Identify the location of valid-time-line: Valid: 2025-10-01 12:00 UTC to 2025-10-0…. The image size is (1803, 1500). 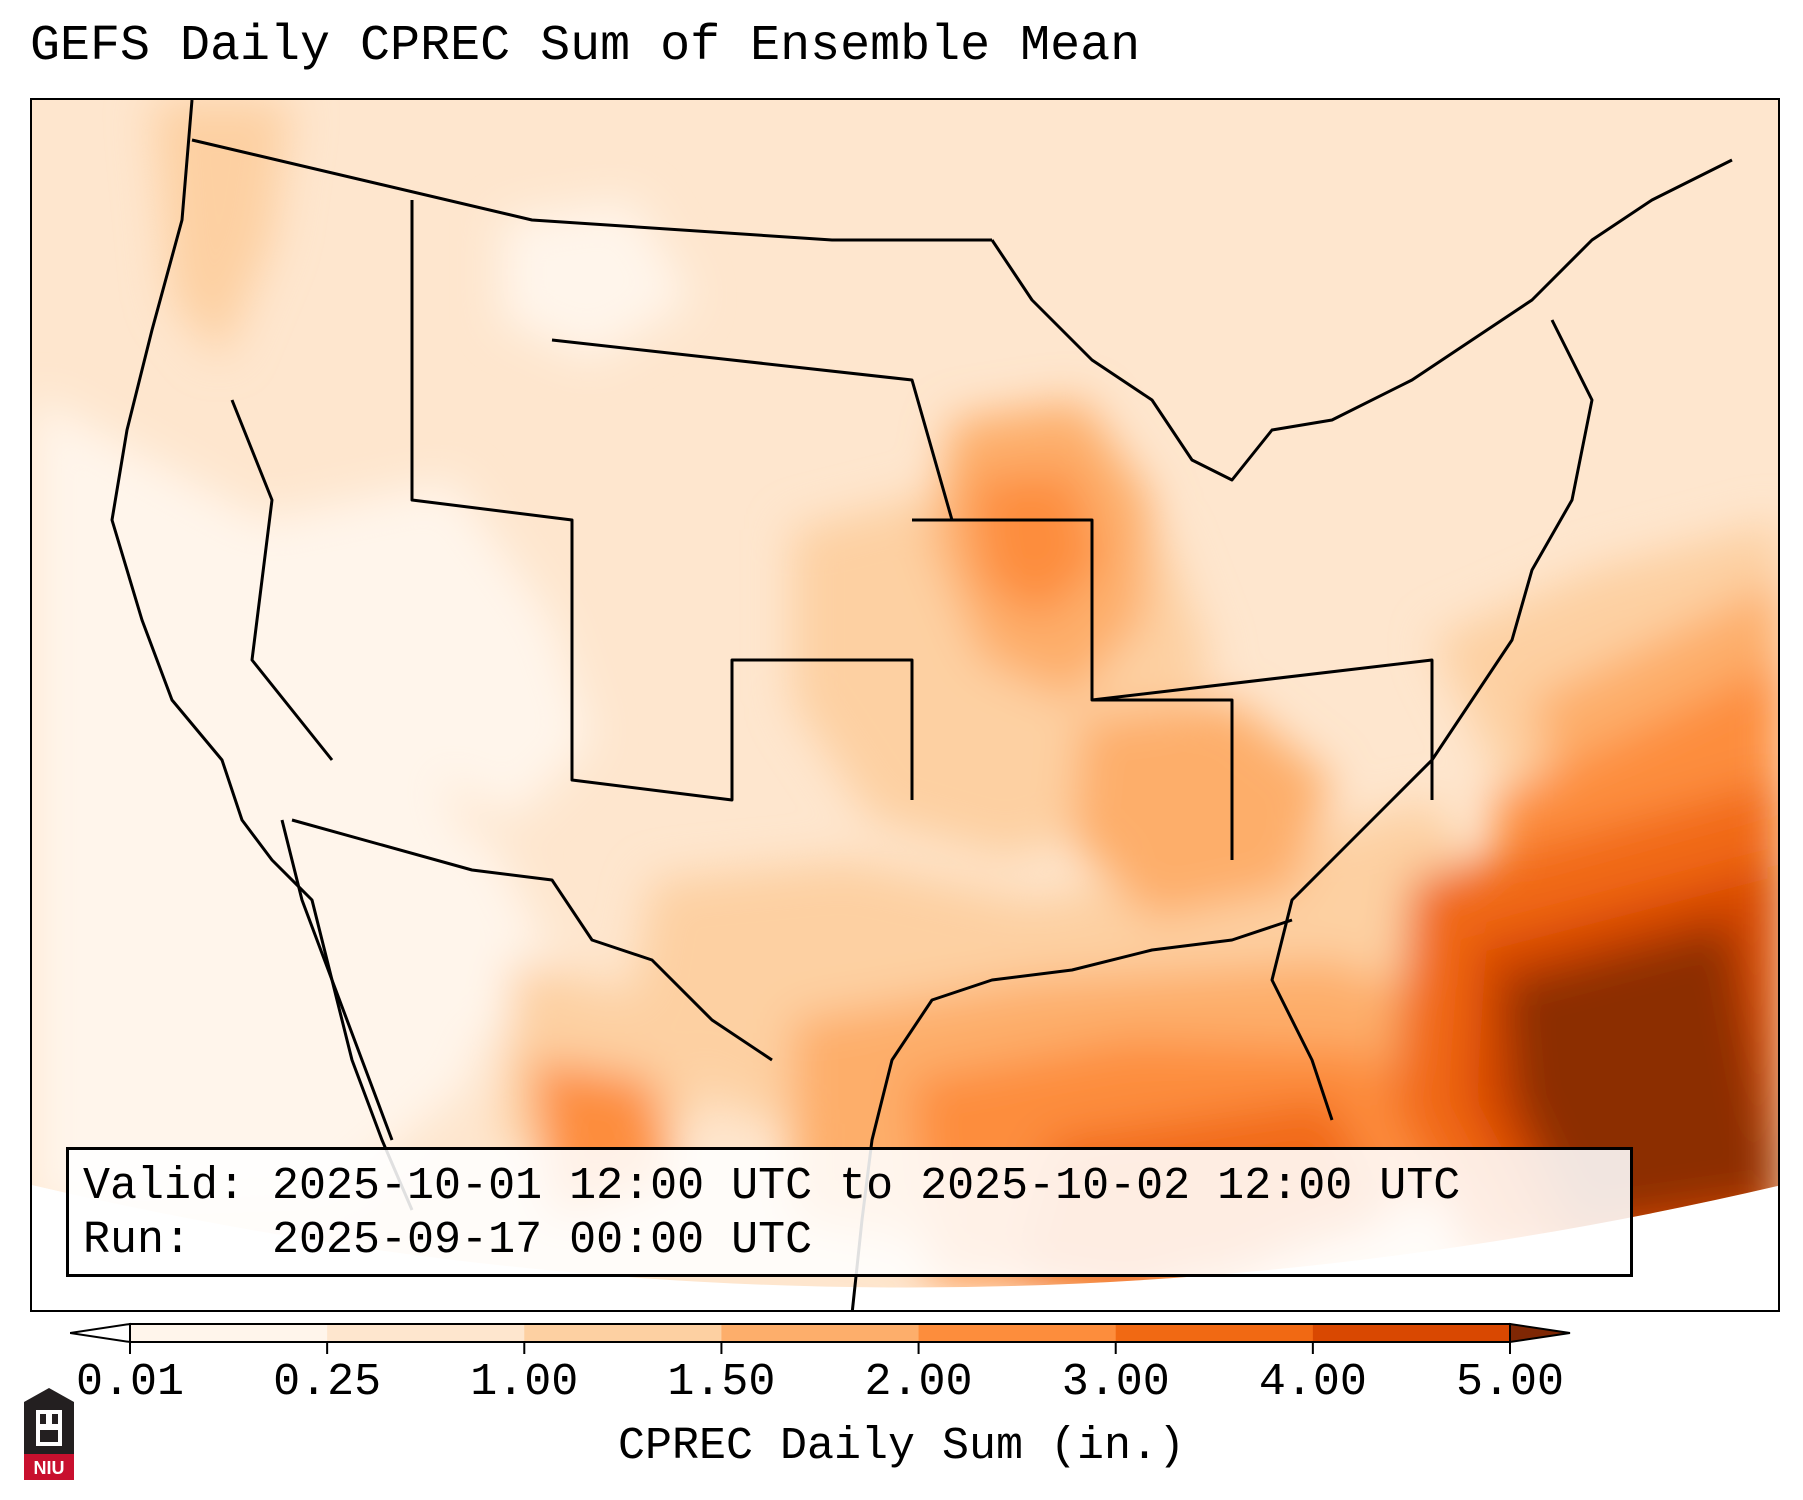
(772, 1186).